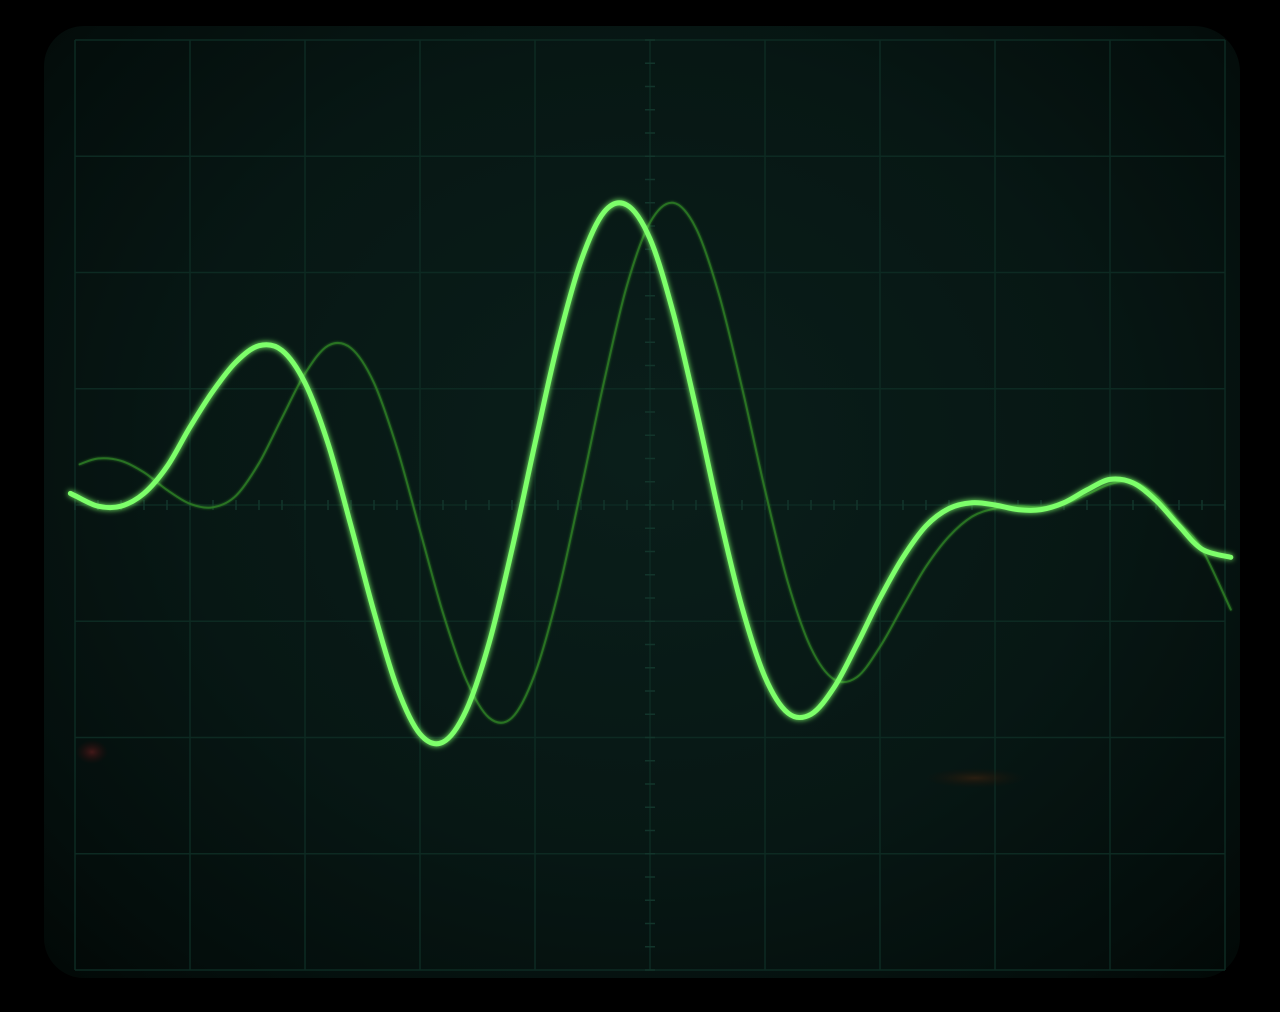  I want to click on screen-reflection-spot, so click(92, 752).